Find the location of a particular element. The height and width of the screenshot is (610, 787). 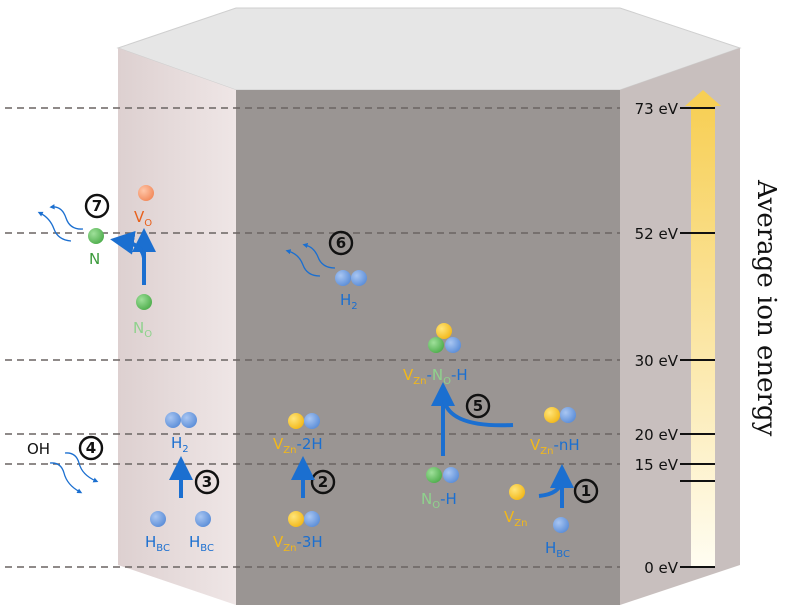

svg-text: 4 is located at coordinates (91, 448).